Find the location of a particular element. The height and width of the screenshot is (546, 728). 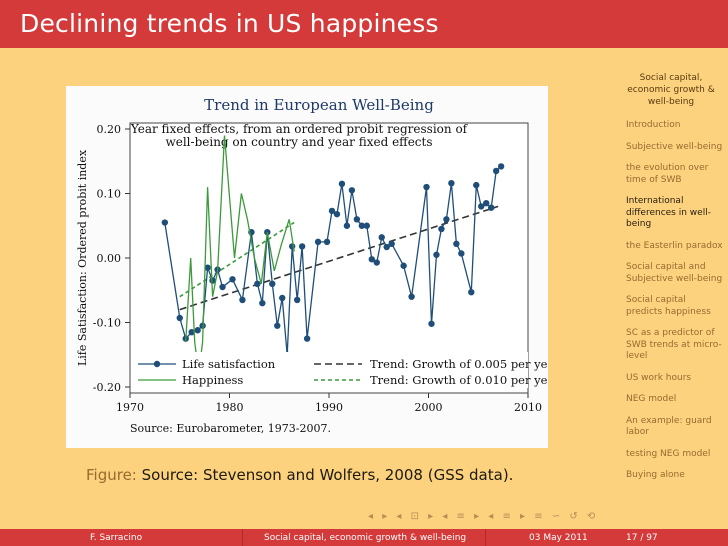

y-axis-label: Life Satisfaction: Ordered probit index is located at coordinates (82, 257).